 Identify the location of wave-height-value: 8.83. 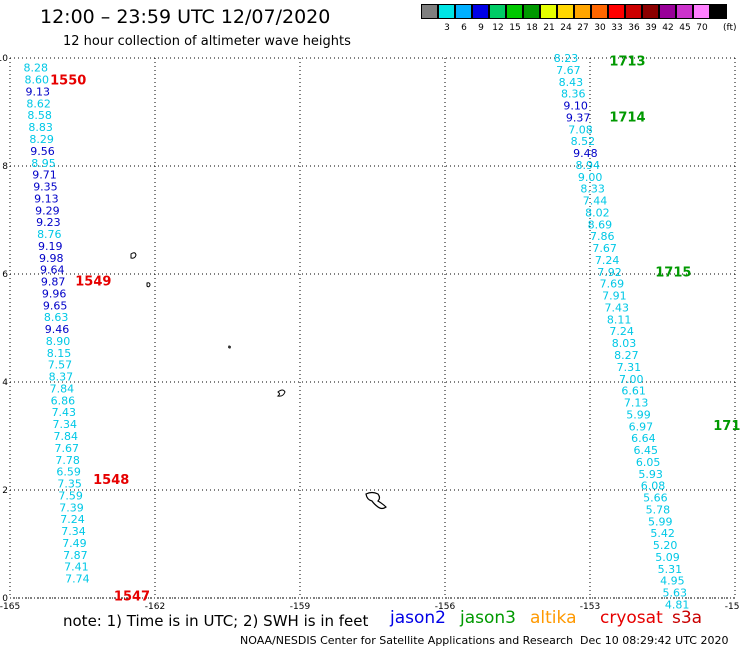
(40, 127).